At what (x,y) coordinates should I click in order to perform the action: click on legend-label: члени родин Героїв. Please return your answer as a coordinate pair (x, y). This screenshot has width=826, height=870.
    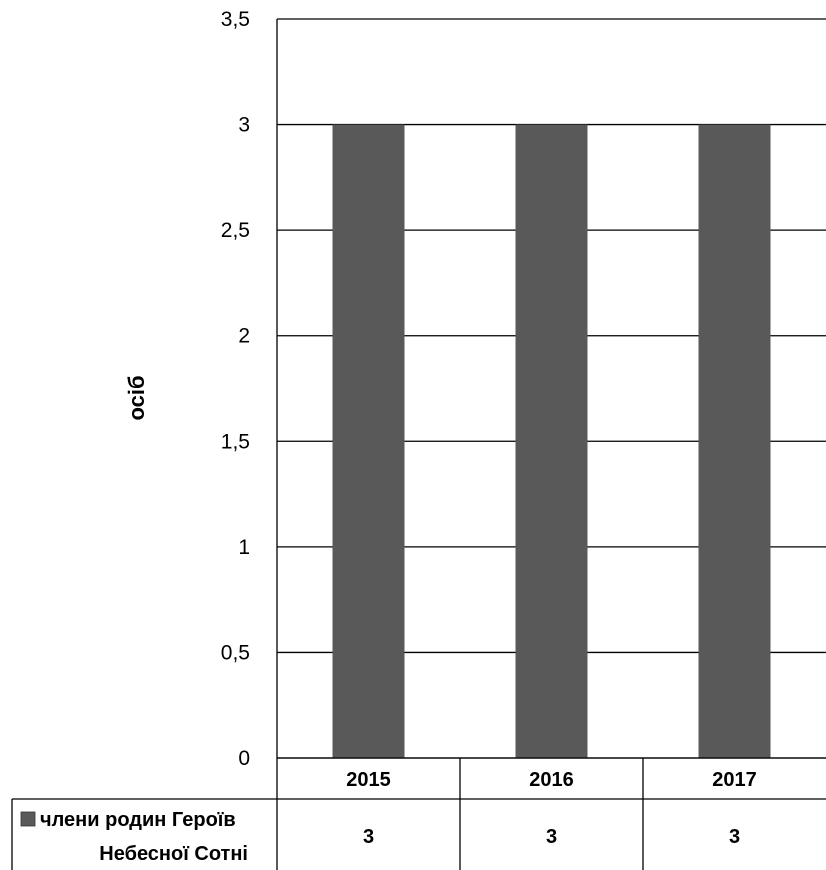
    Looking at the image, I should click on (138, 820).